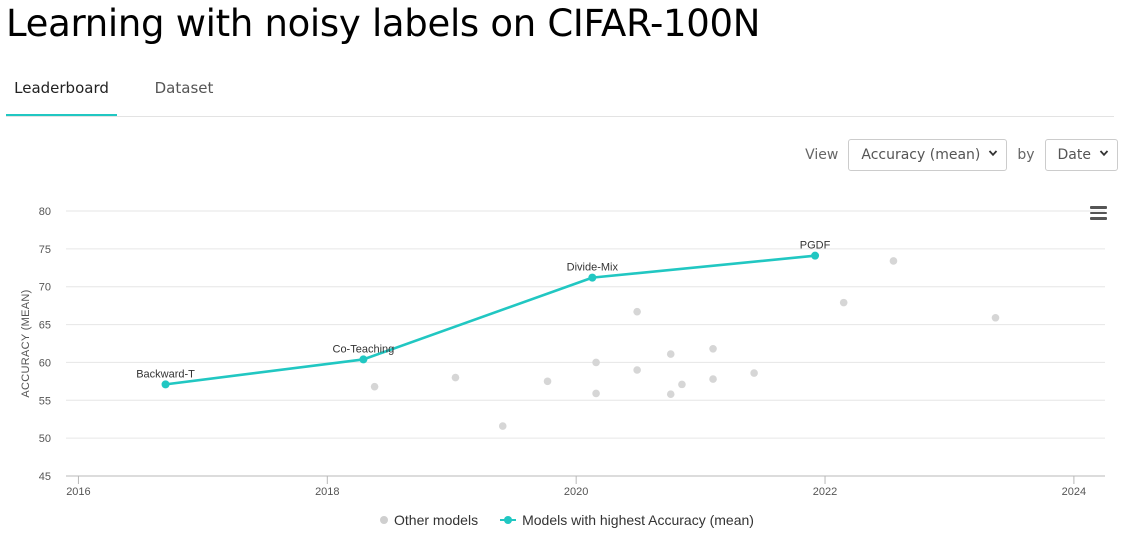 The height and width of the screenshot is (537, 1134). What do you see at coordinates (45, 363) in the screenshot?
I see `y-tick-label: 60` at bounding box center [45, 363].